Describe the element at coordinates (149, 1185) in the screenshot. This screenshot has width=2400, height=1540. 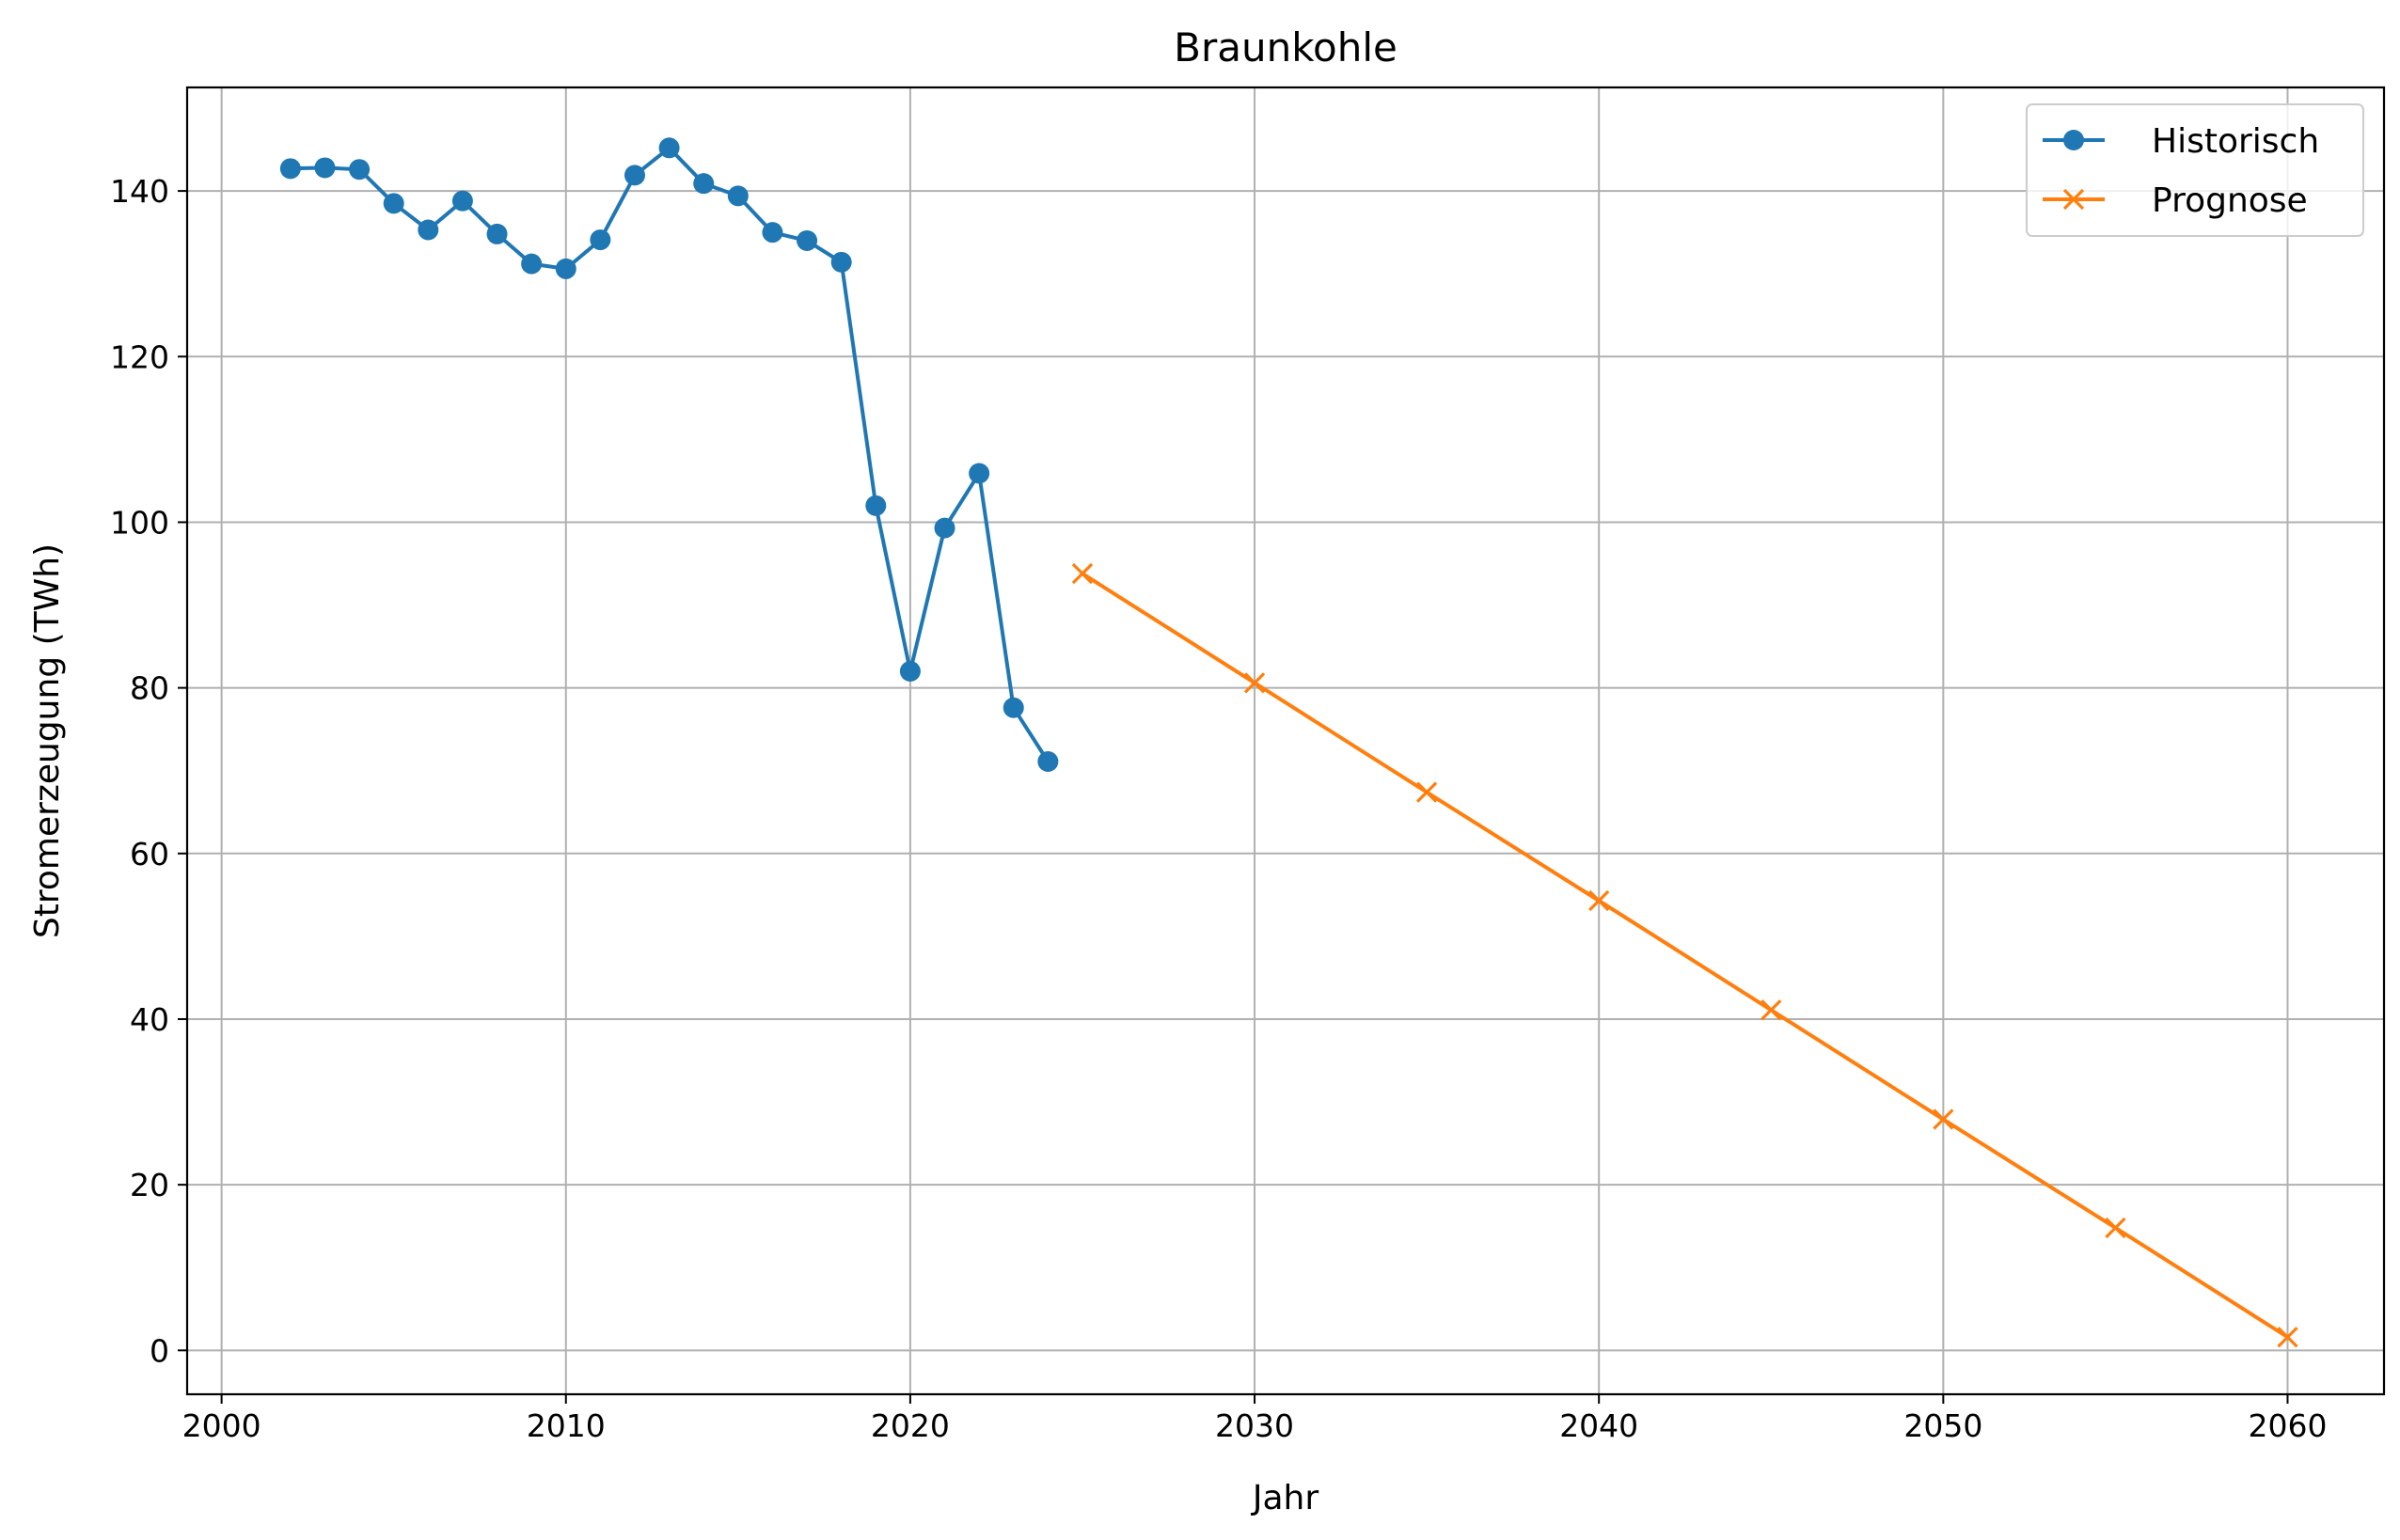
I see `y-tick-label-20: 20` at that location.